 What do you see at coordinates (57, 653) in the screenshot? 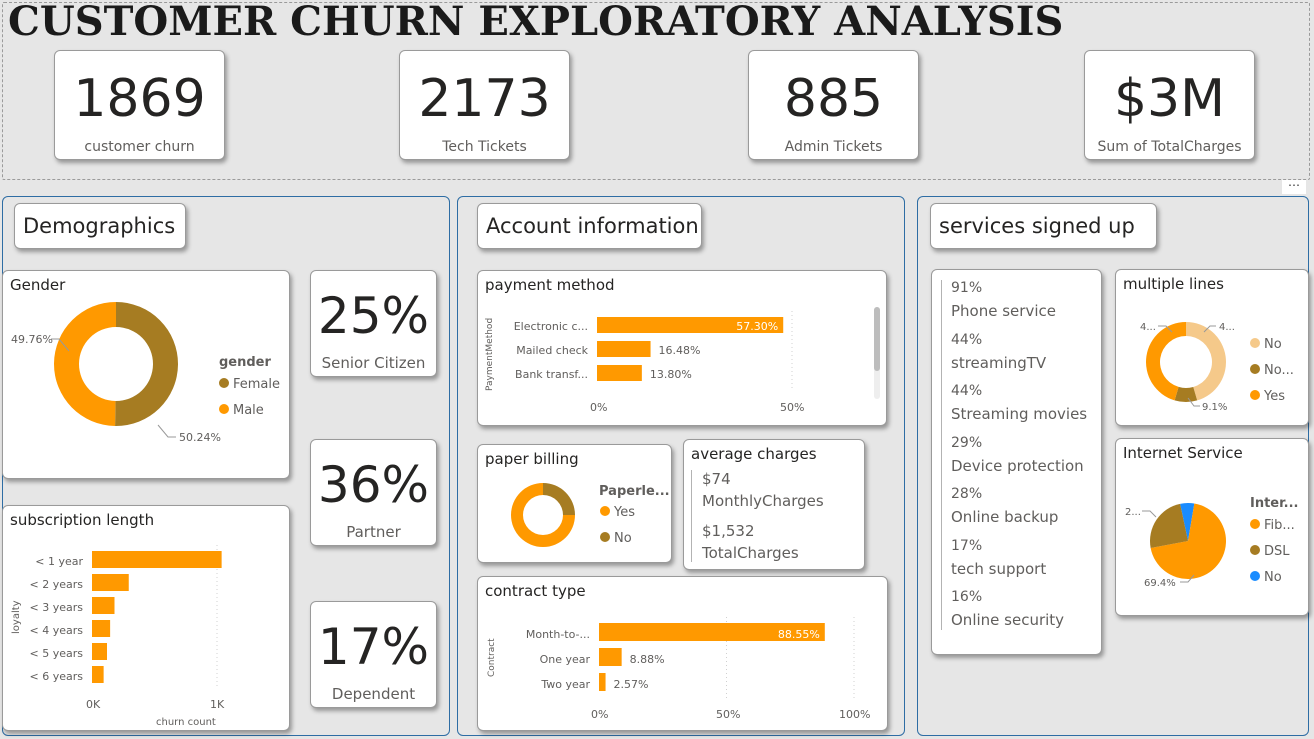
I see `subscription-category-label: < 5 years` at bounding box center [57, 653].